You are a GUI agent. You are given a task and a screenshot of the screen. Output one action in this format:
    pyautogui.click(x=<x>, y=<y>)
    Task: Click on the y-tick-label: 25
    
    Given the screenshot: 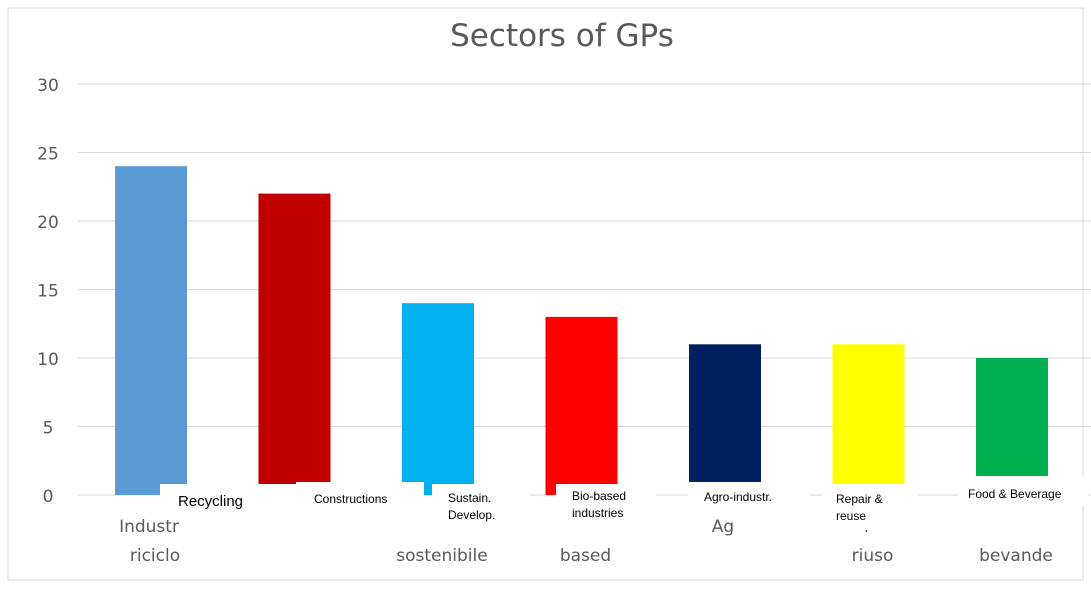 What is the action you would take?
    pyautogui.click(x=48, y=155)
    